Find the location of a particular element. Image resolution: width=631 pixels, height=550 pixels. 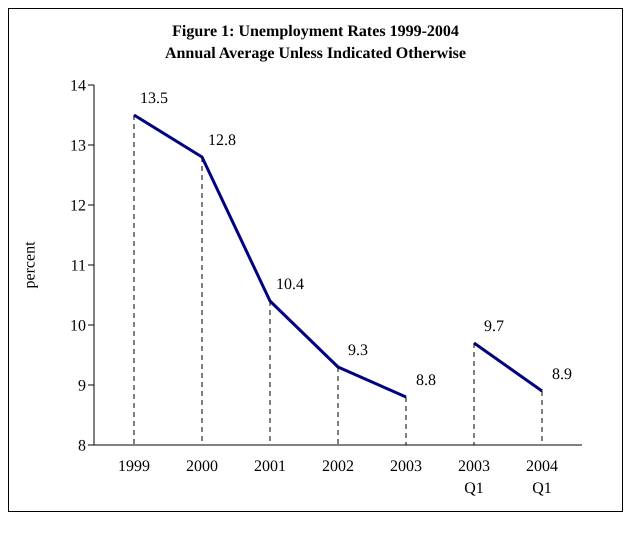

x-tick-label: 2001 is located at coordinates (270, 466).